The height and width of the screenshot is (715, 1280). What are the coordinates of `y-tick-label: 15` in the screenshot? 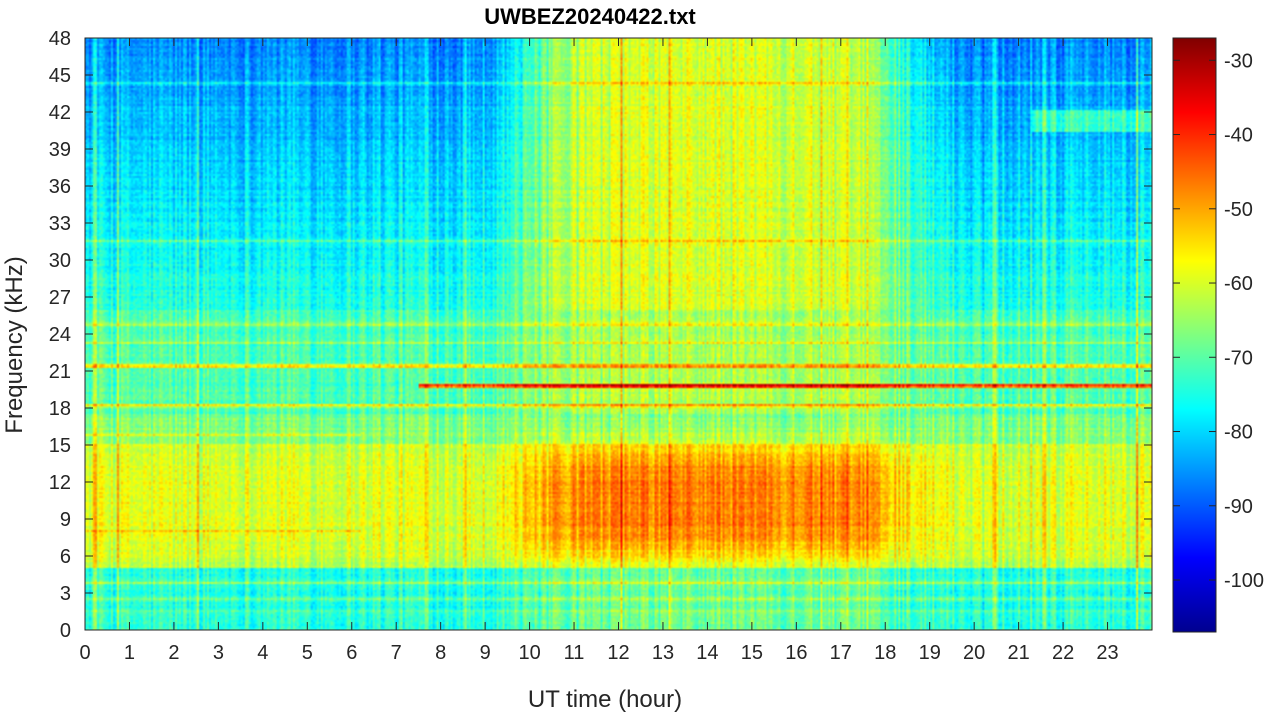 It's located at (60, 446).